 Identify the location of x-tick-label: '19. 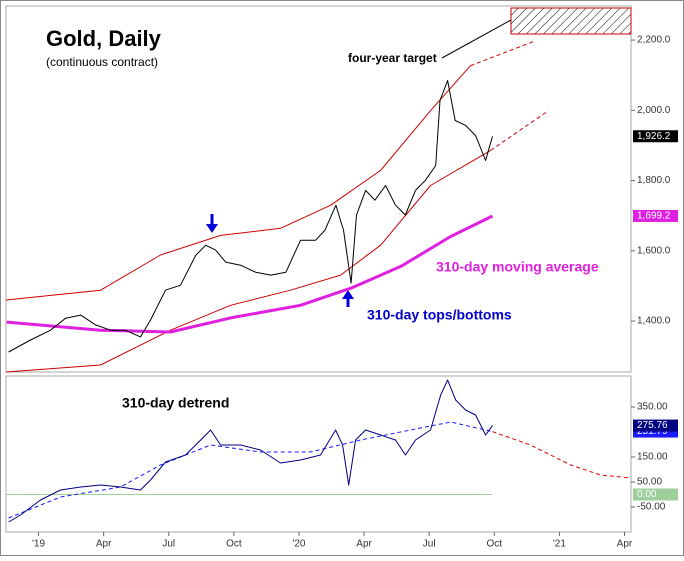
(38, 544).